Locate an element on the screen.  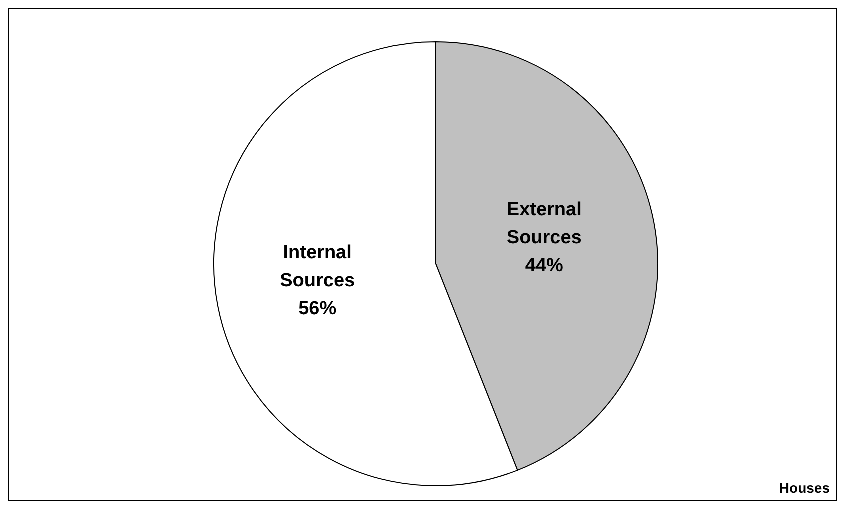
data-label: 44% is located at coordinates (544, 265).